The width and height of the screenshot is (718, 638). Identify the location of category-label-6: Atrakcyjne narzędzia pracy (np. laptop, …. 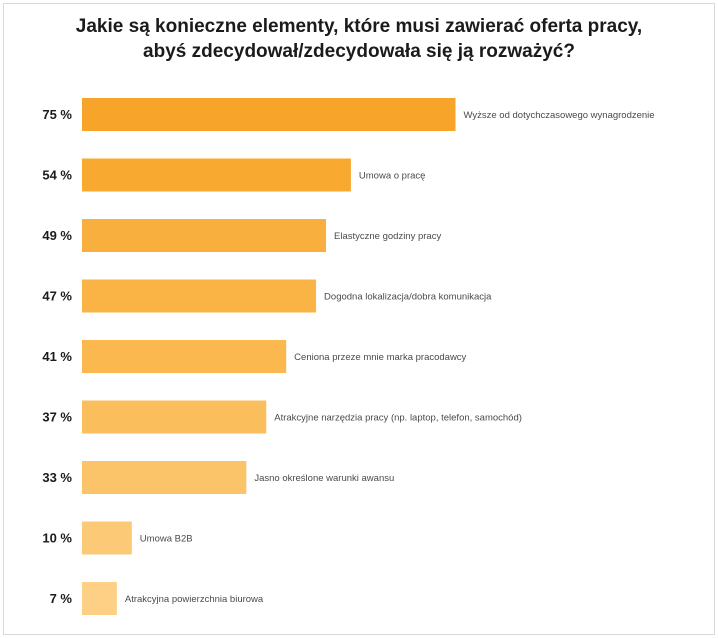
(398, 418).